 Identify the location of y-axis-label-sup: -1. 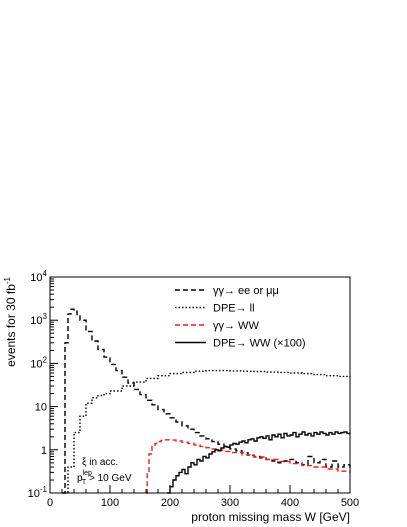
(7, 280).